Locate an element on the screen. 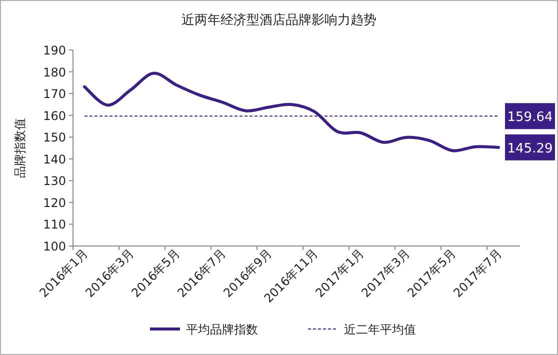 Image resolution: width=558 pixels, height=355 pixels. y-tick-label: 100 is located at coordinates (54, 247).